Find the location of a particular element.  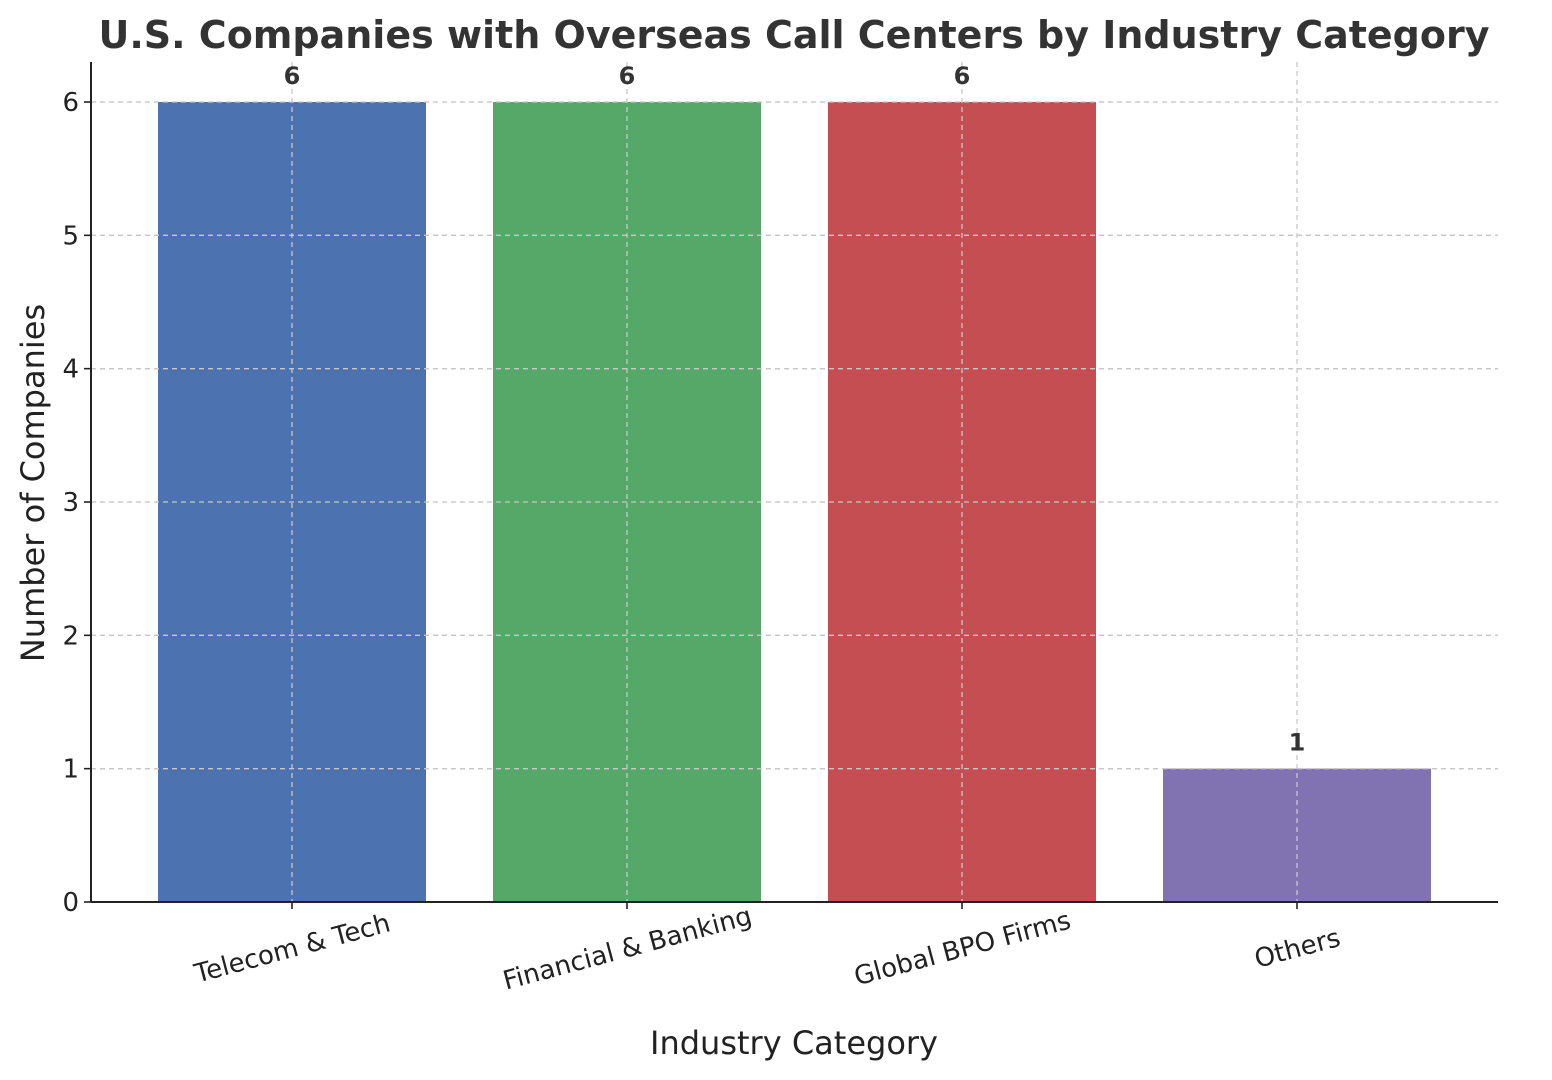

y-tick-label: 3 is located at coordinates (70, 503).